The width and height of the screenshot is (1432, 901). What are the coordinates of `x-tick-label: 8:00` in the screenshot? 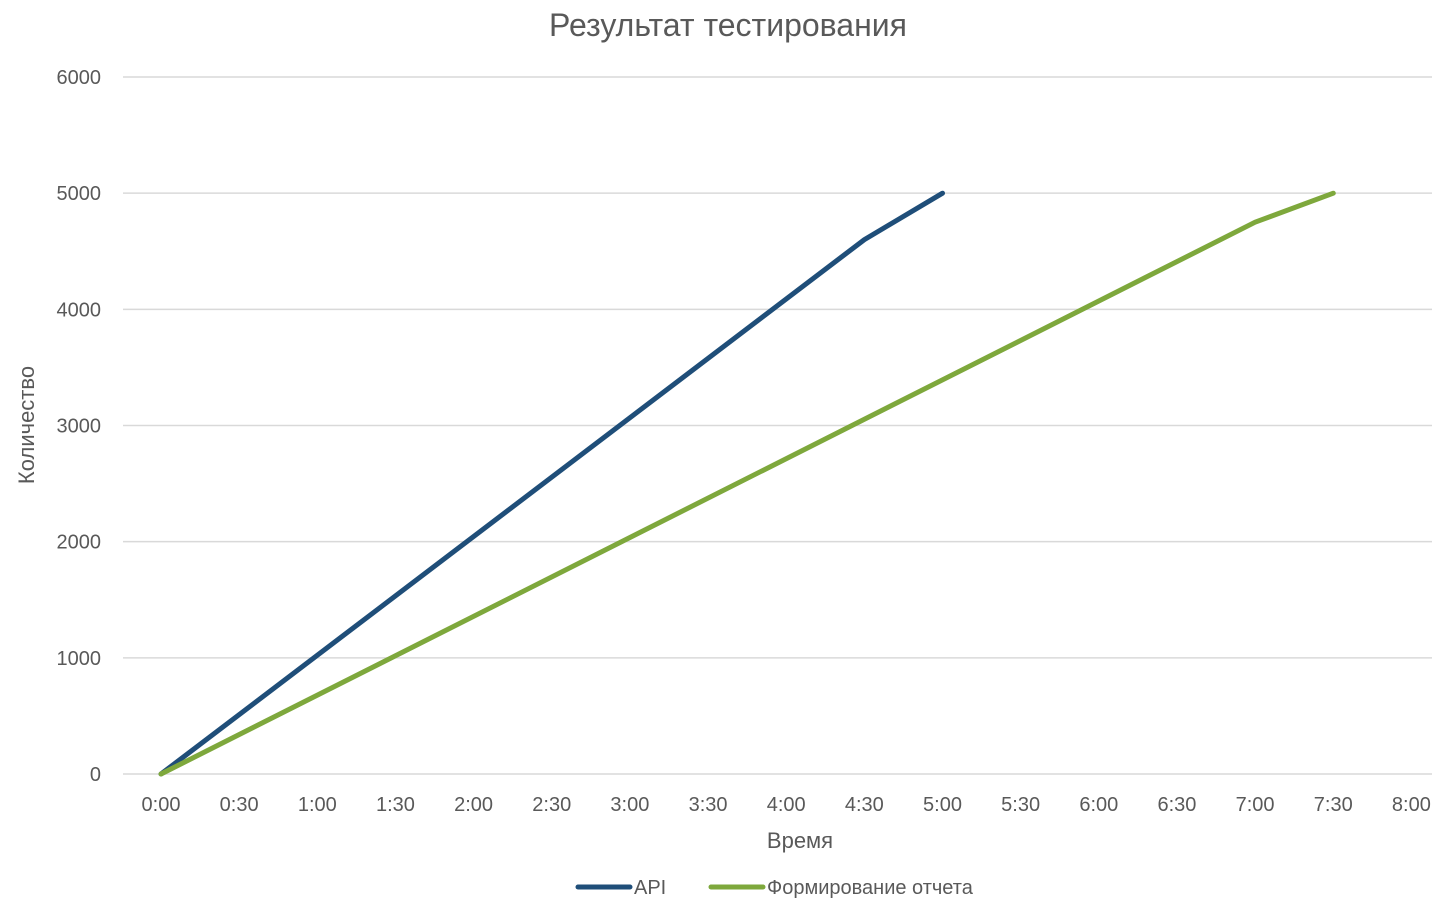 It's located at (1411, 805).